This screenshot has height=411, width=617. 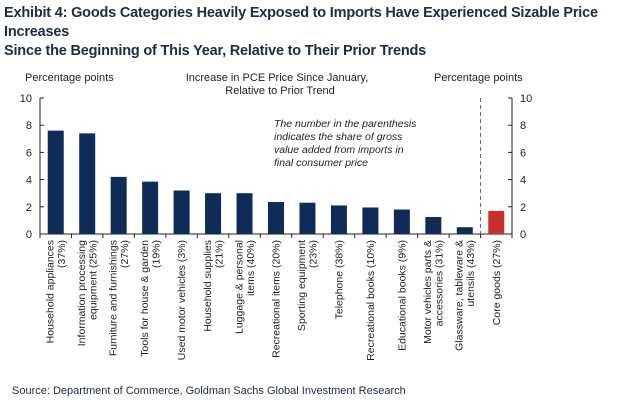 What do you see at coordinates (314, 254) in the screenshot?
I see `category-label-line: (23%)` at bounding box center [314, 254].